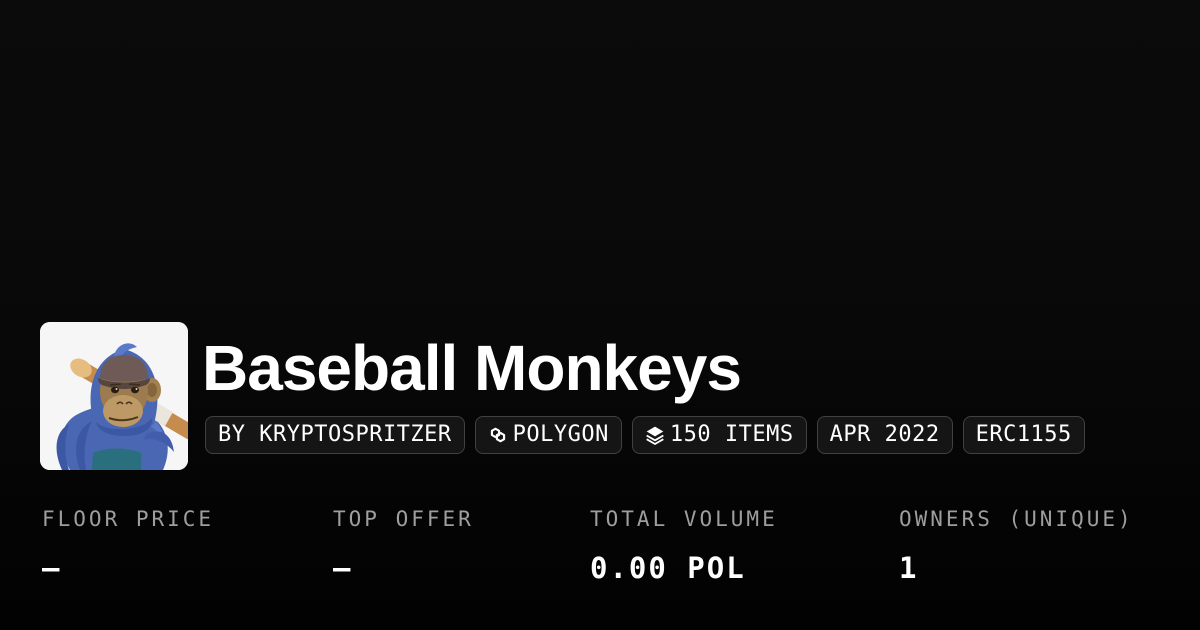 This screenshot has height=630, width=1200. I want to click on launch-date-badge-label: APR 2022, so click(884, 434).